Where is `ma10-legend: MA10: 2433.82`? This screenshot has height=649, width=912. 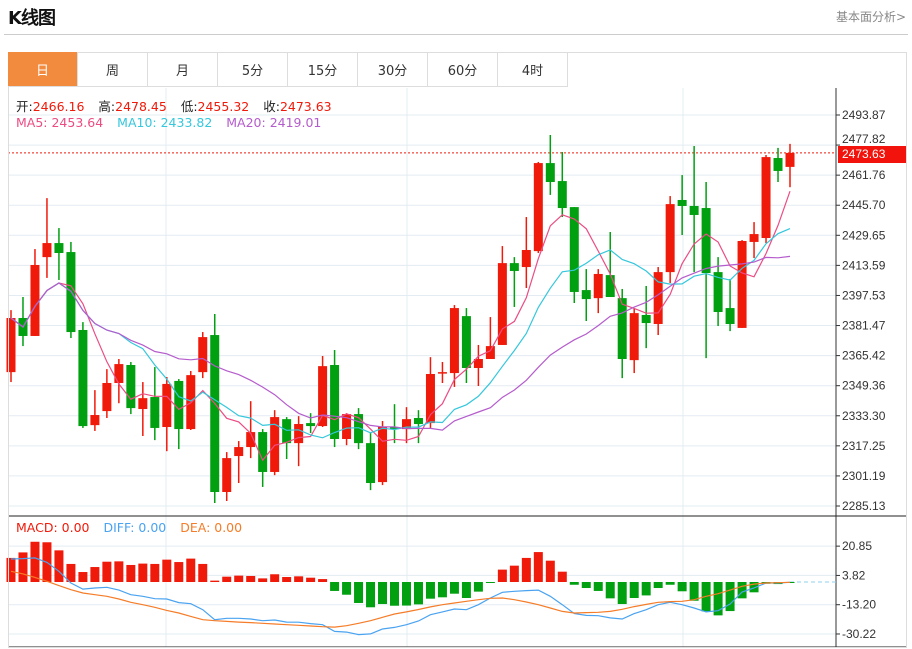 ma10-legend: MA10: 2433.82 is located at coordinates (165, 122).